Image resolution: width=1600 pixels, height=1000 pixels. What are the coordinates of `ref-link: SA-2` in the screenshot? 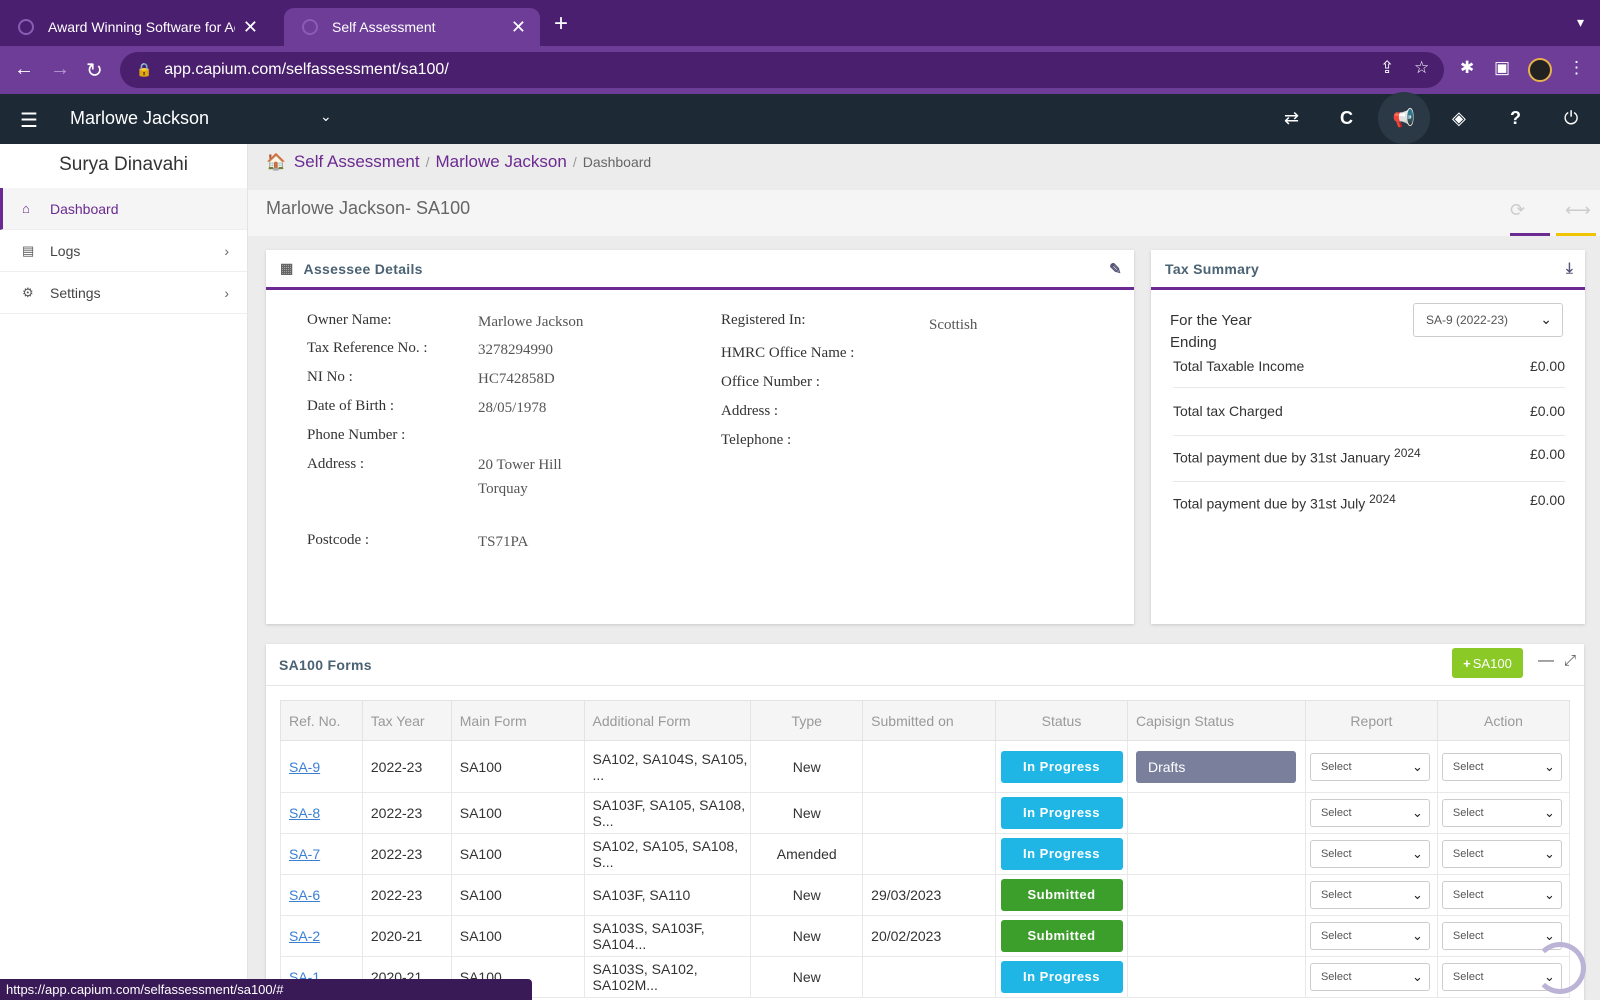 It's located at (305, 936).